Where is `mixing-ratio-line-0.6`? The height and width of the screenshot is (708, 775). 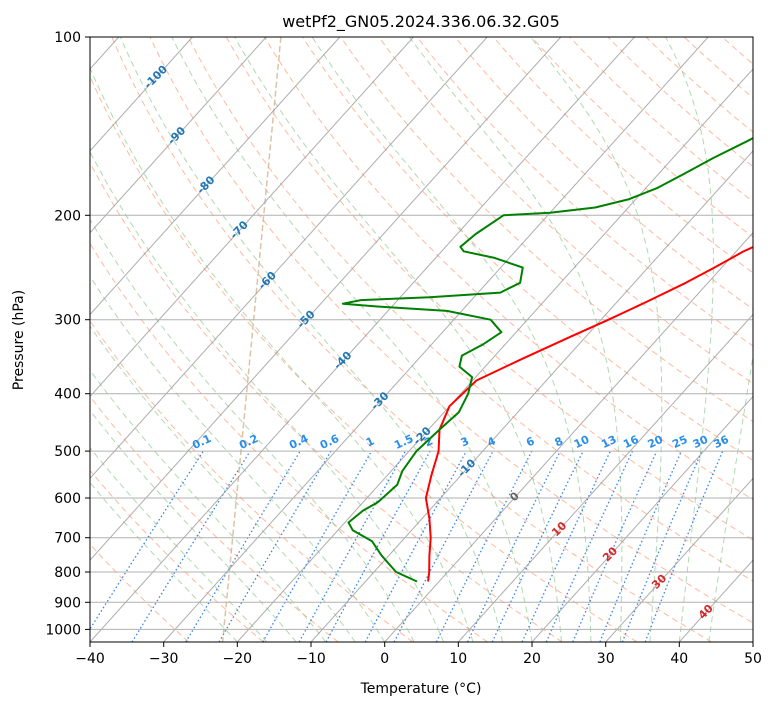
mixing-ratio-line-0.6 is located at coordinates (275, 546).